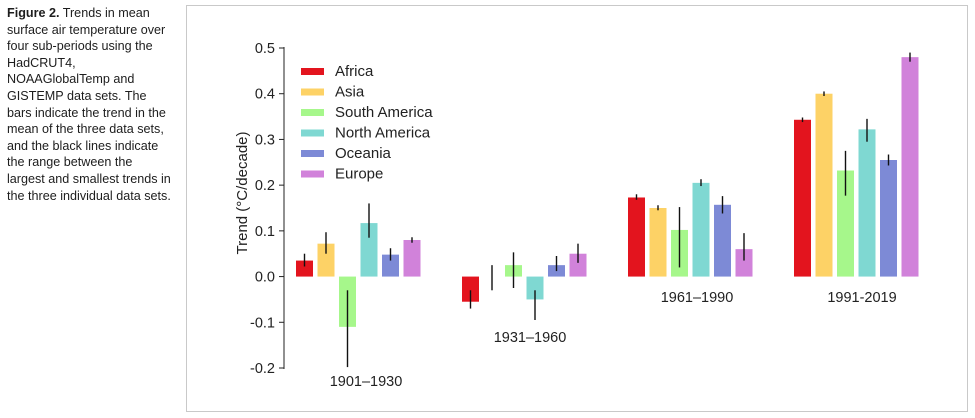 The image size is (975, 418). I want to click on y-tick-label: -0.1, so click(262, 323).